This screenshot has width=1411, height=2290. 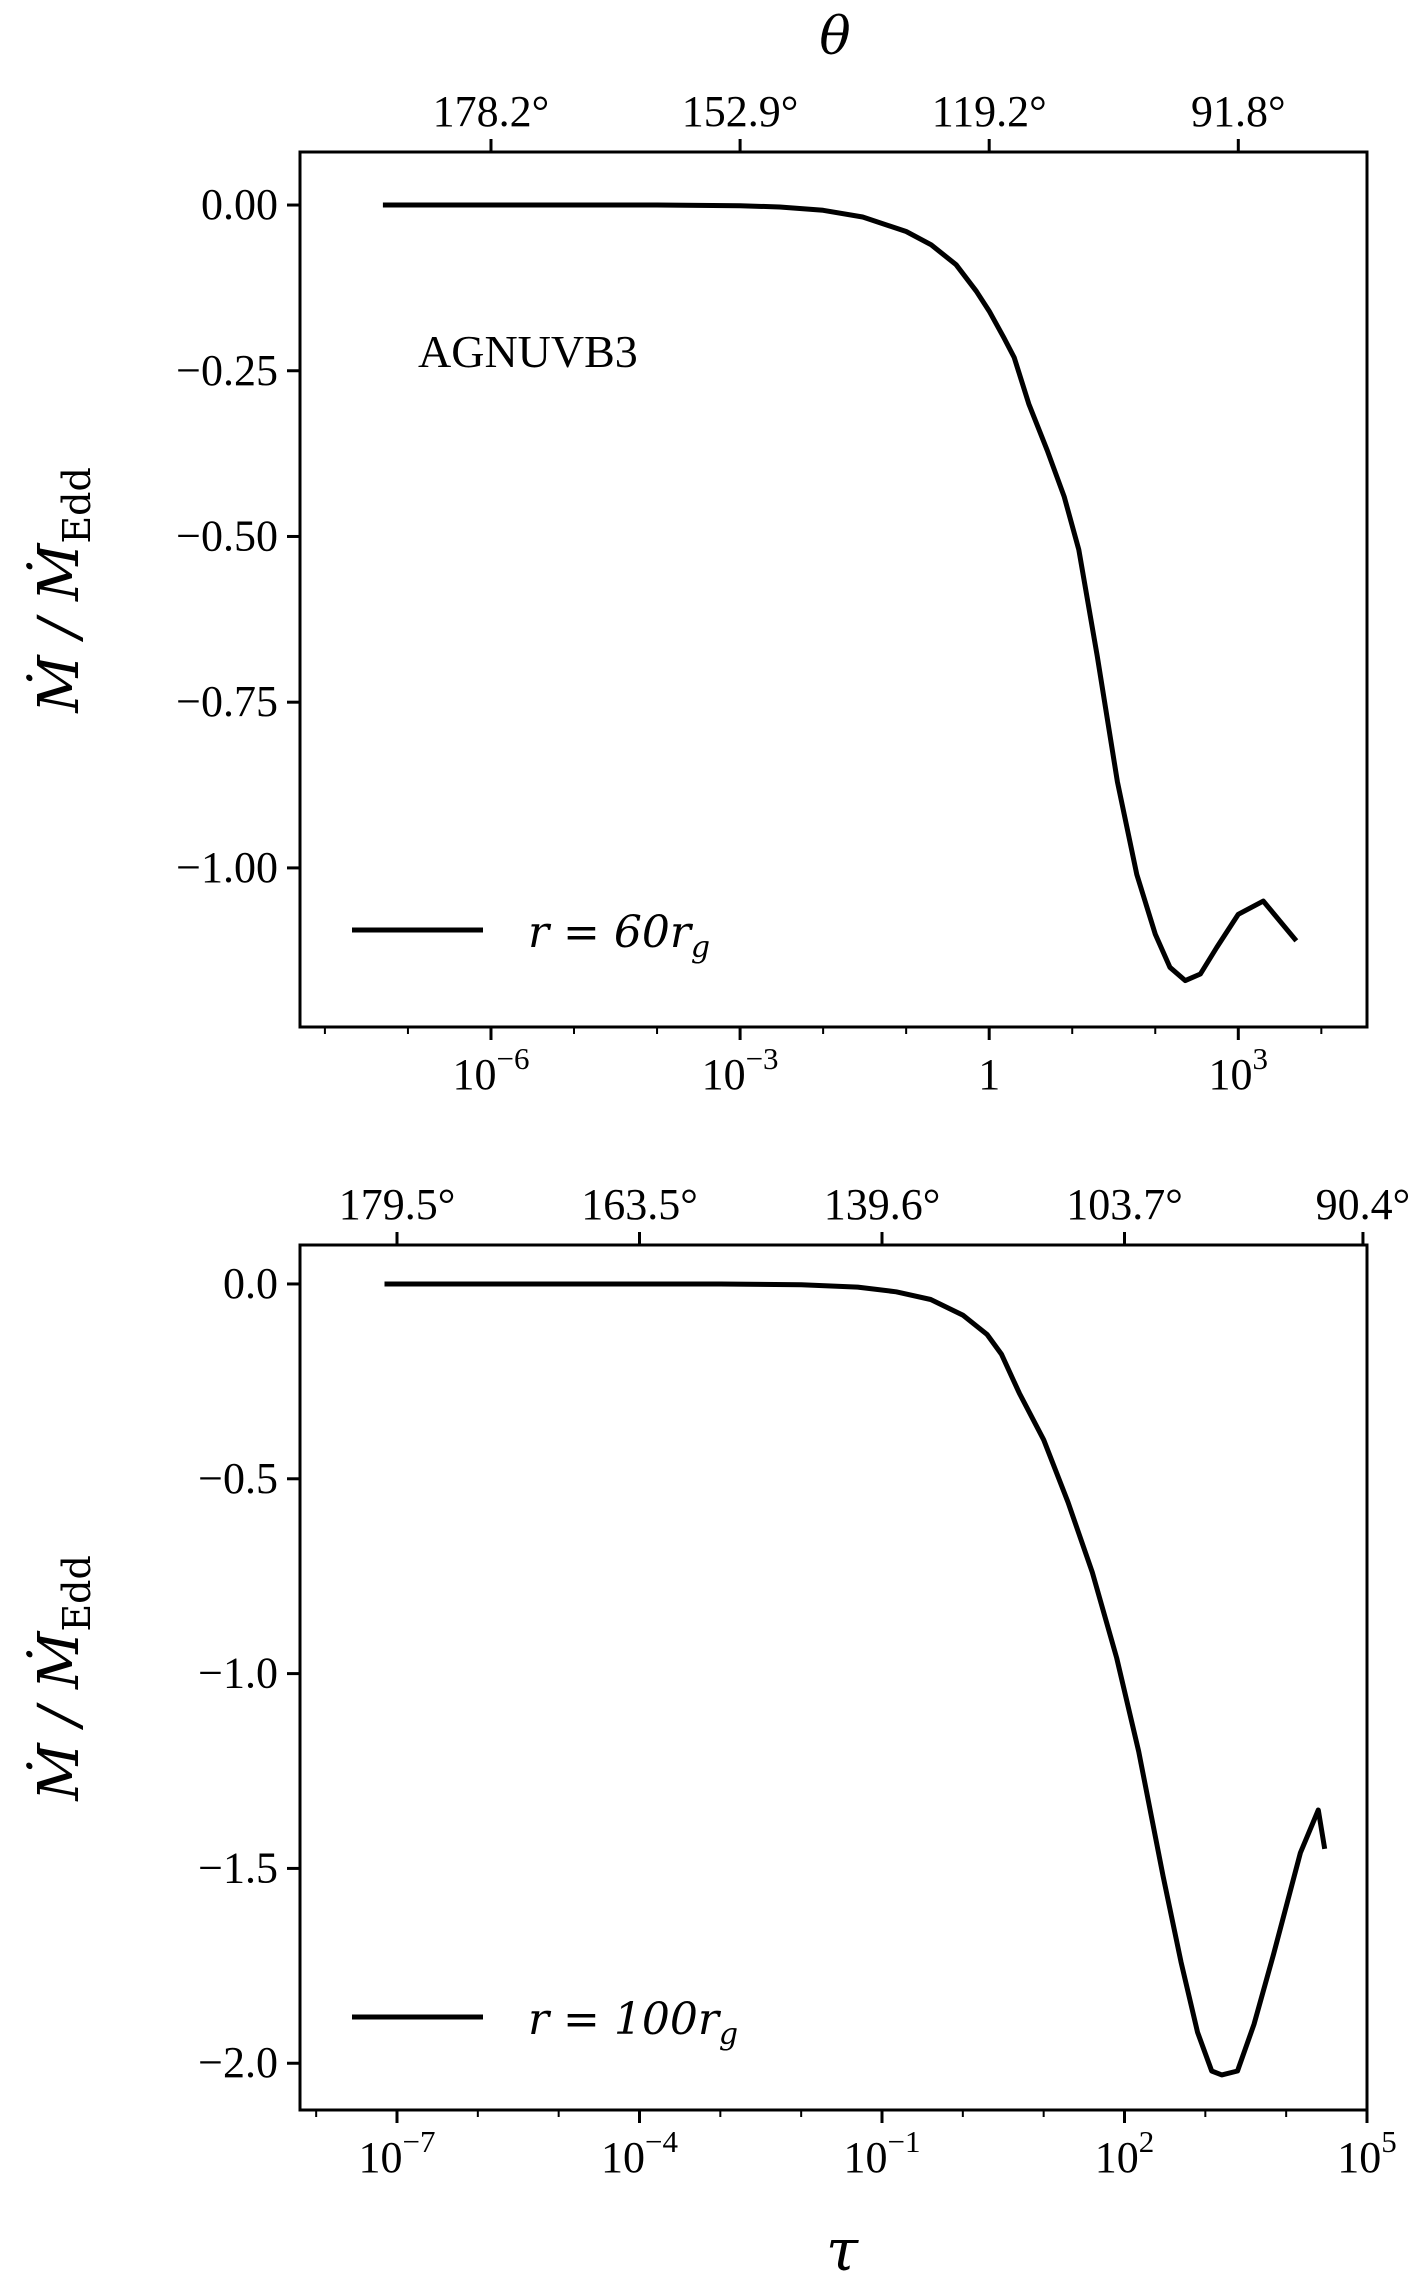 What do you see at coordinates (59, 1716) in the screenshot?
I see `ylabel-main-2: Ṁ / Ṁ` at bounding box center [59, 1716].